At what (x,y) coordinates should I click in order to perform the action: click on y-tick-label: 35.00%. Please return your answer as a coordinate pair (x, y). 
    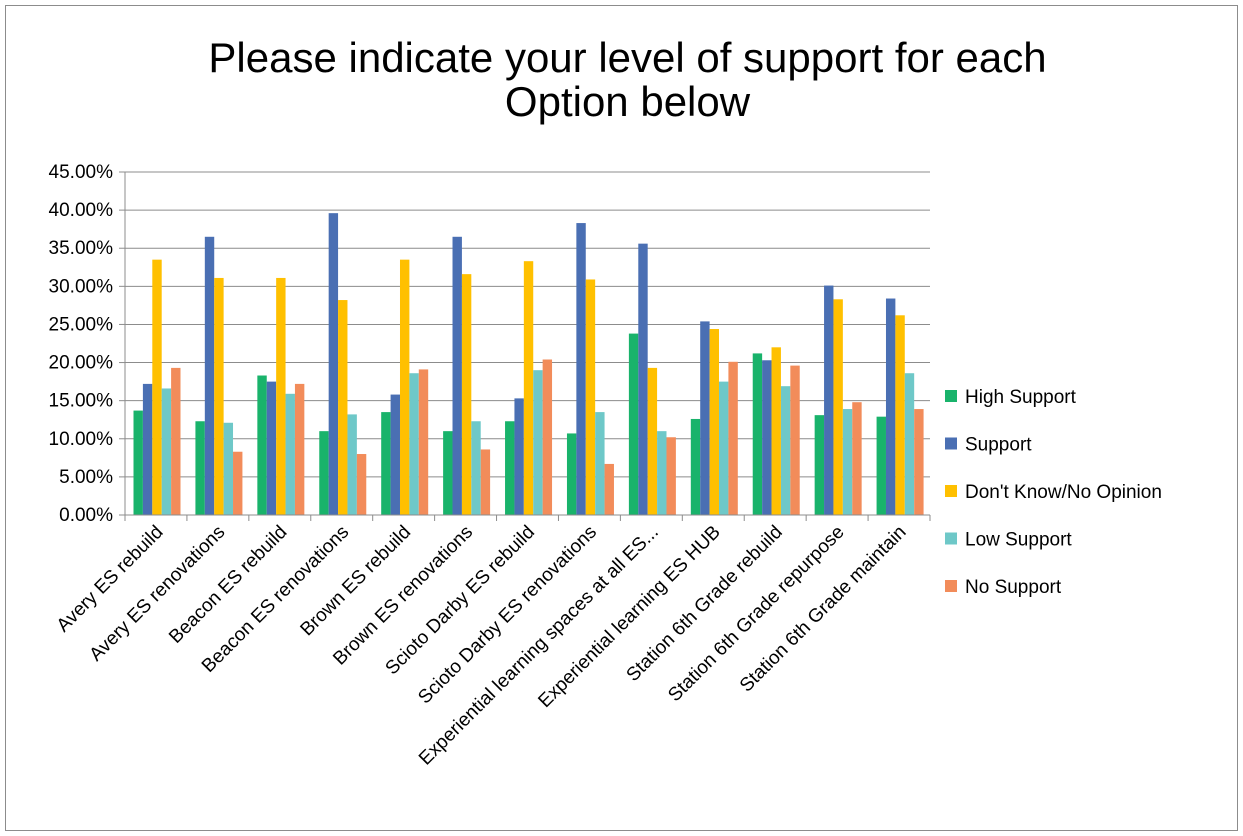
    Looking at the image, I should click on (81, 248).